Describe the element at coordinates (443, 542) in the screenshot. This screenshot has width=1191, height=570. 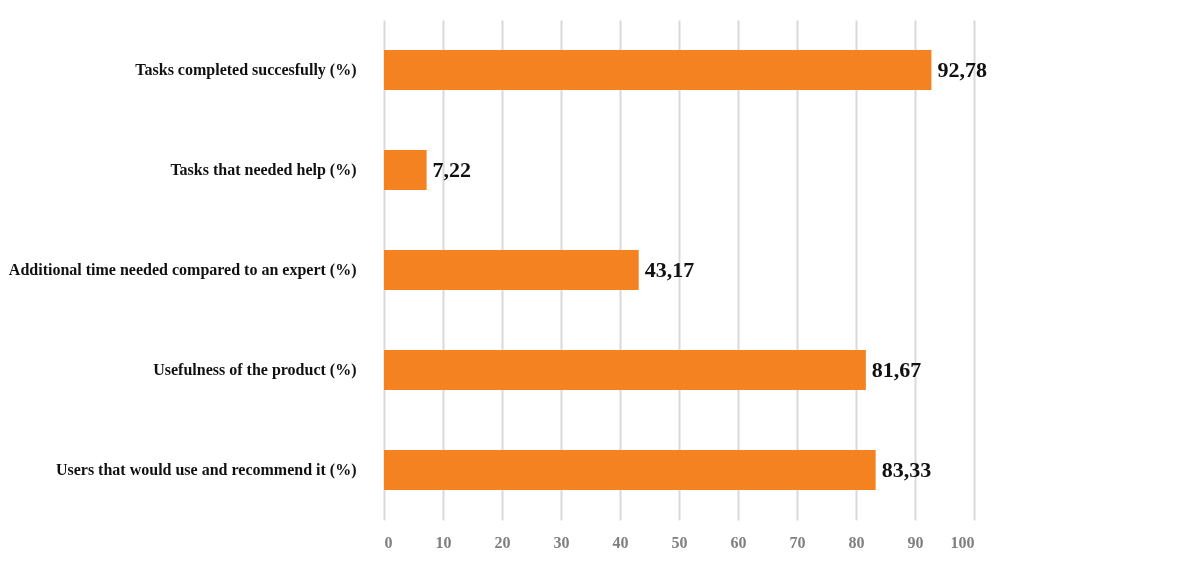
I see `x-tick-label: 10` at that location.